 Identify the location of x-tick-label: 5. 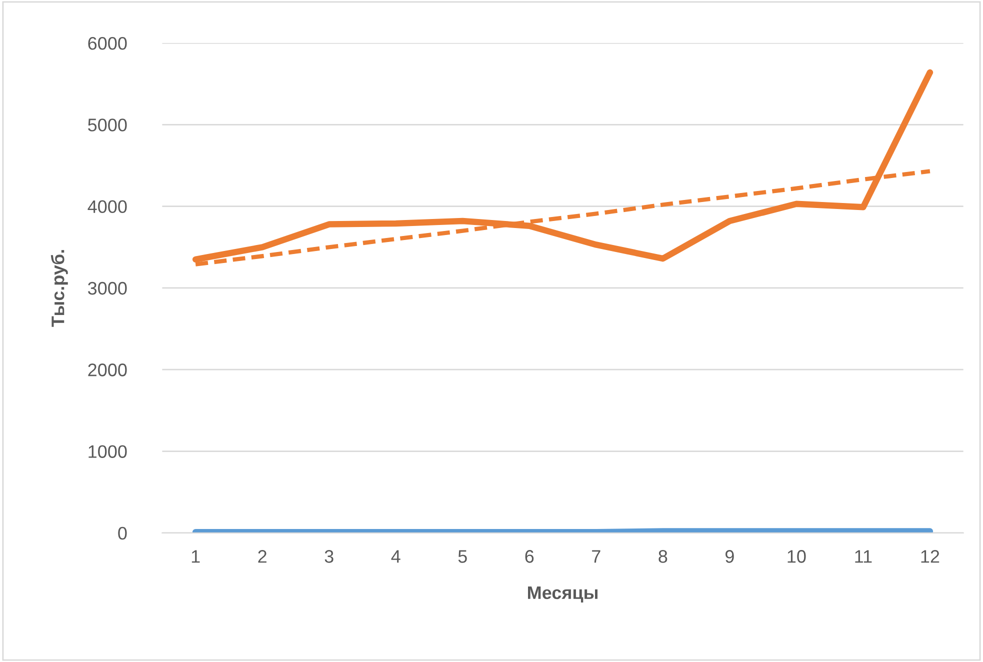
(462, 556).